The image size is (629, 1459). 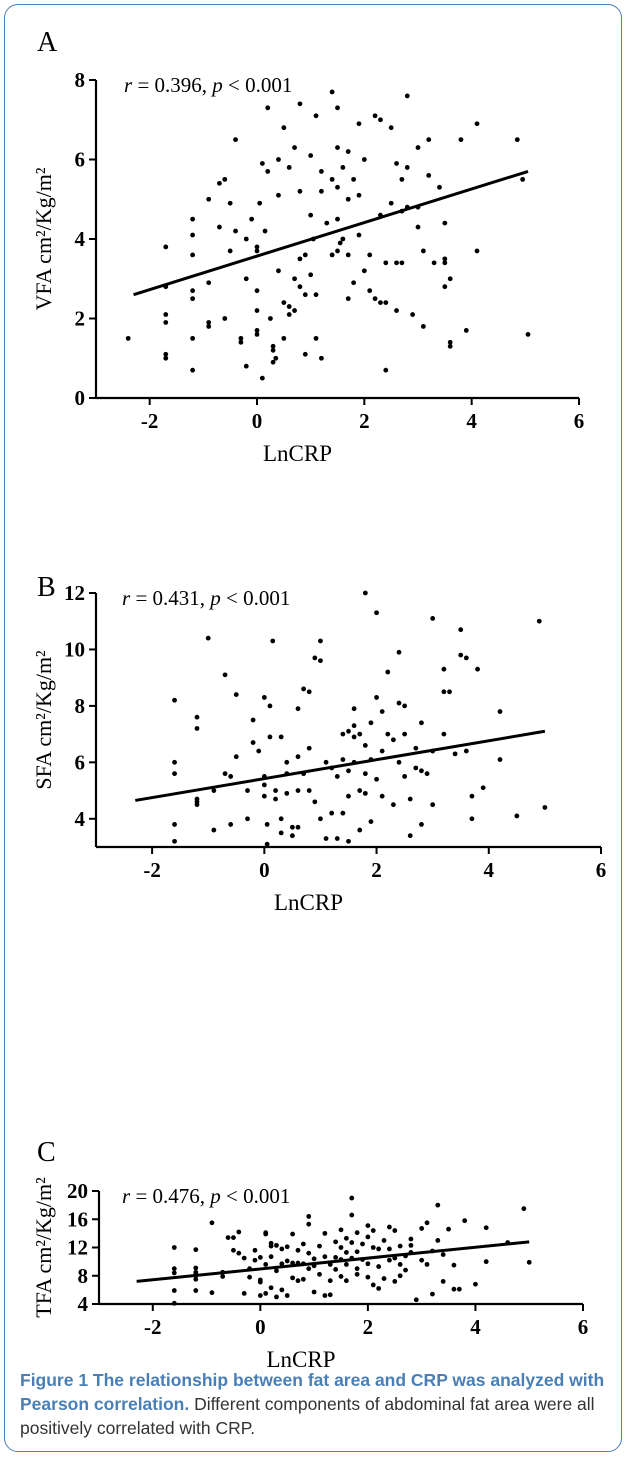 I want to click on regression-line, so click(x=333, y=1261).